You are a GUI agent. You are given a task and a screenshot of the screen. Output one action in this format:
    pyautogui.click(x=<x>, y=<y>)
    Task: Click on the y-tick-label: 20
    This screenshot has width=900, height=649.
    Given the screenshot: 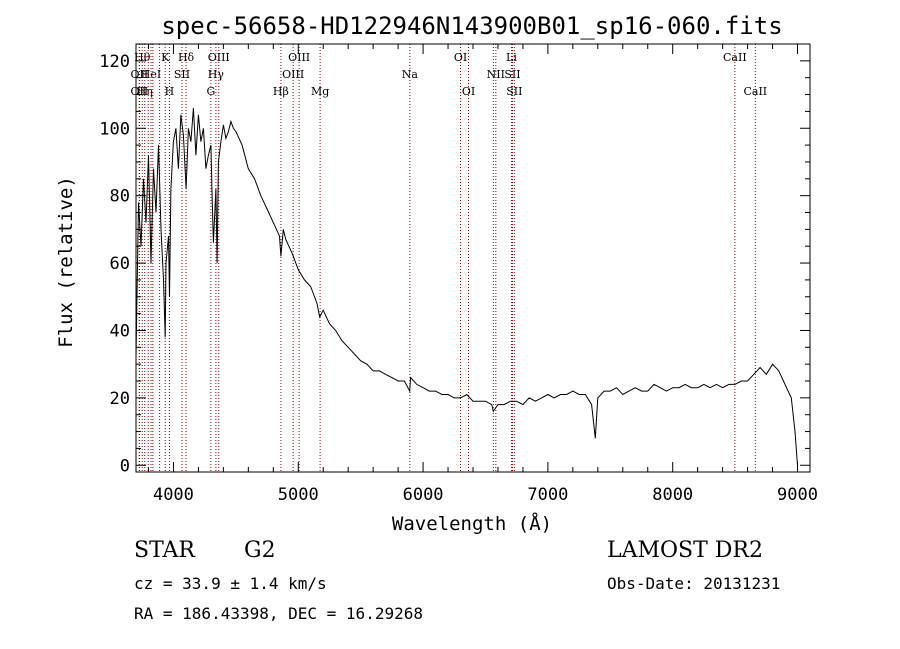 What is the action you would take?
    pyautogui.click(x=120, y=399)
    